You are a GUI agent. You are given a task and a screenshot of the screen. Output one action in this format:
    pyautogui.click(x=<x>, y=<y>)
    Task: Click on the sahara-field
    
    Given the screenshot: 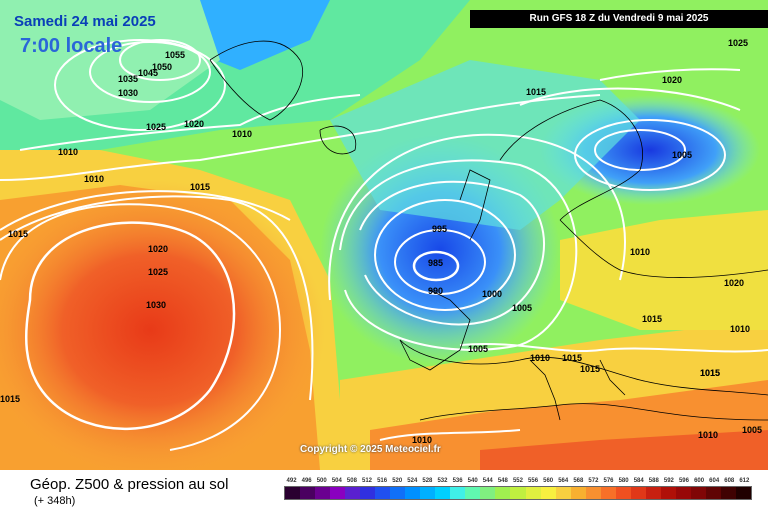 What is the action you would take?
    pyautogui.click(x=624, y=450)
    